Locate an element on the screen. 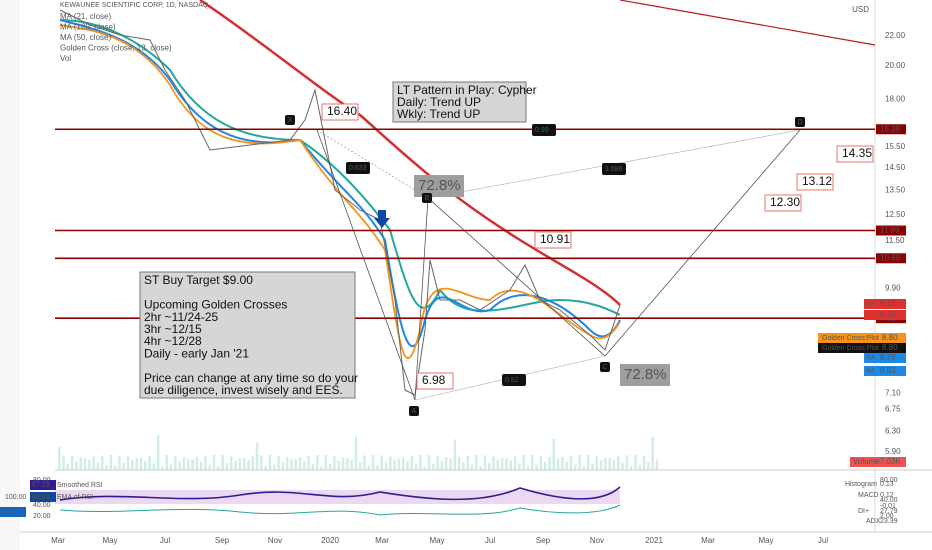 This screenshot has width=932, height=550. time-label: May is located at coordinates (436, 540).